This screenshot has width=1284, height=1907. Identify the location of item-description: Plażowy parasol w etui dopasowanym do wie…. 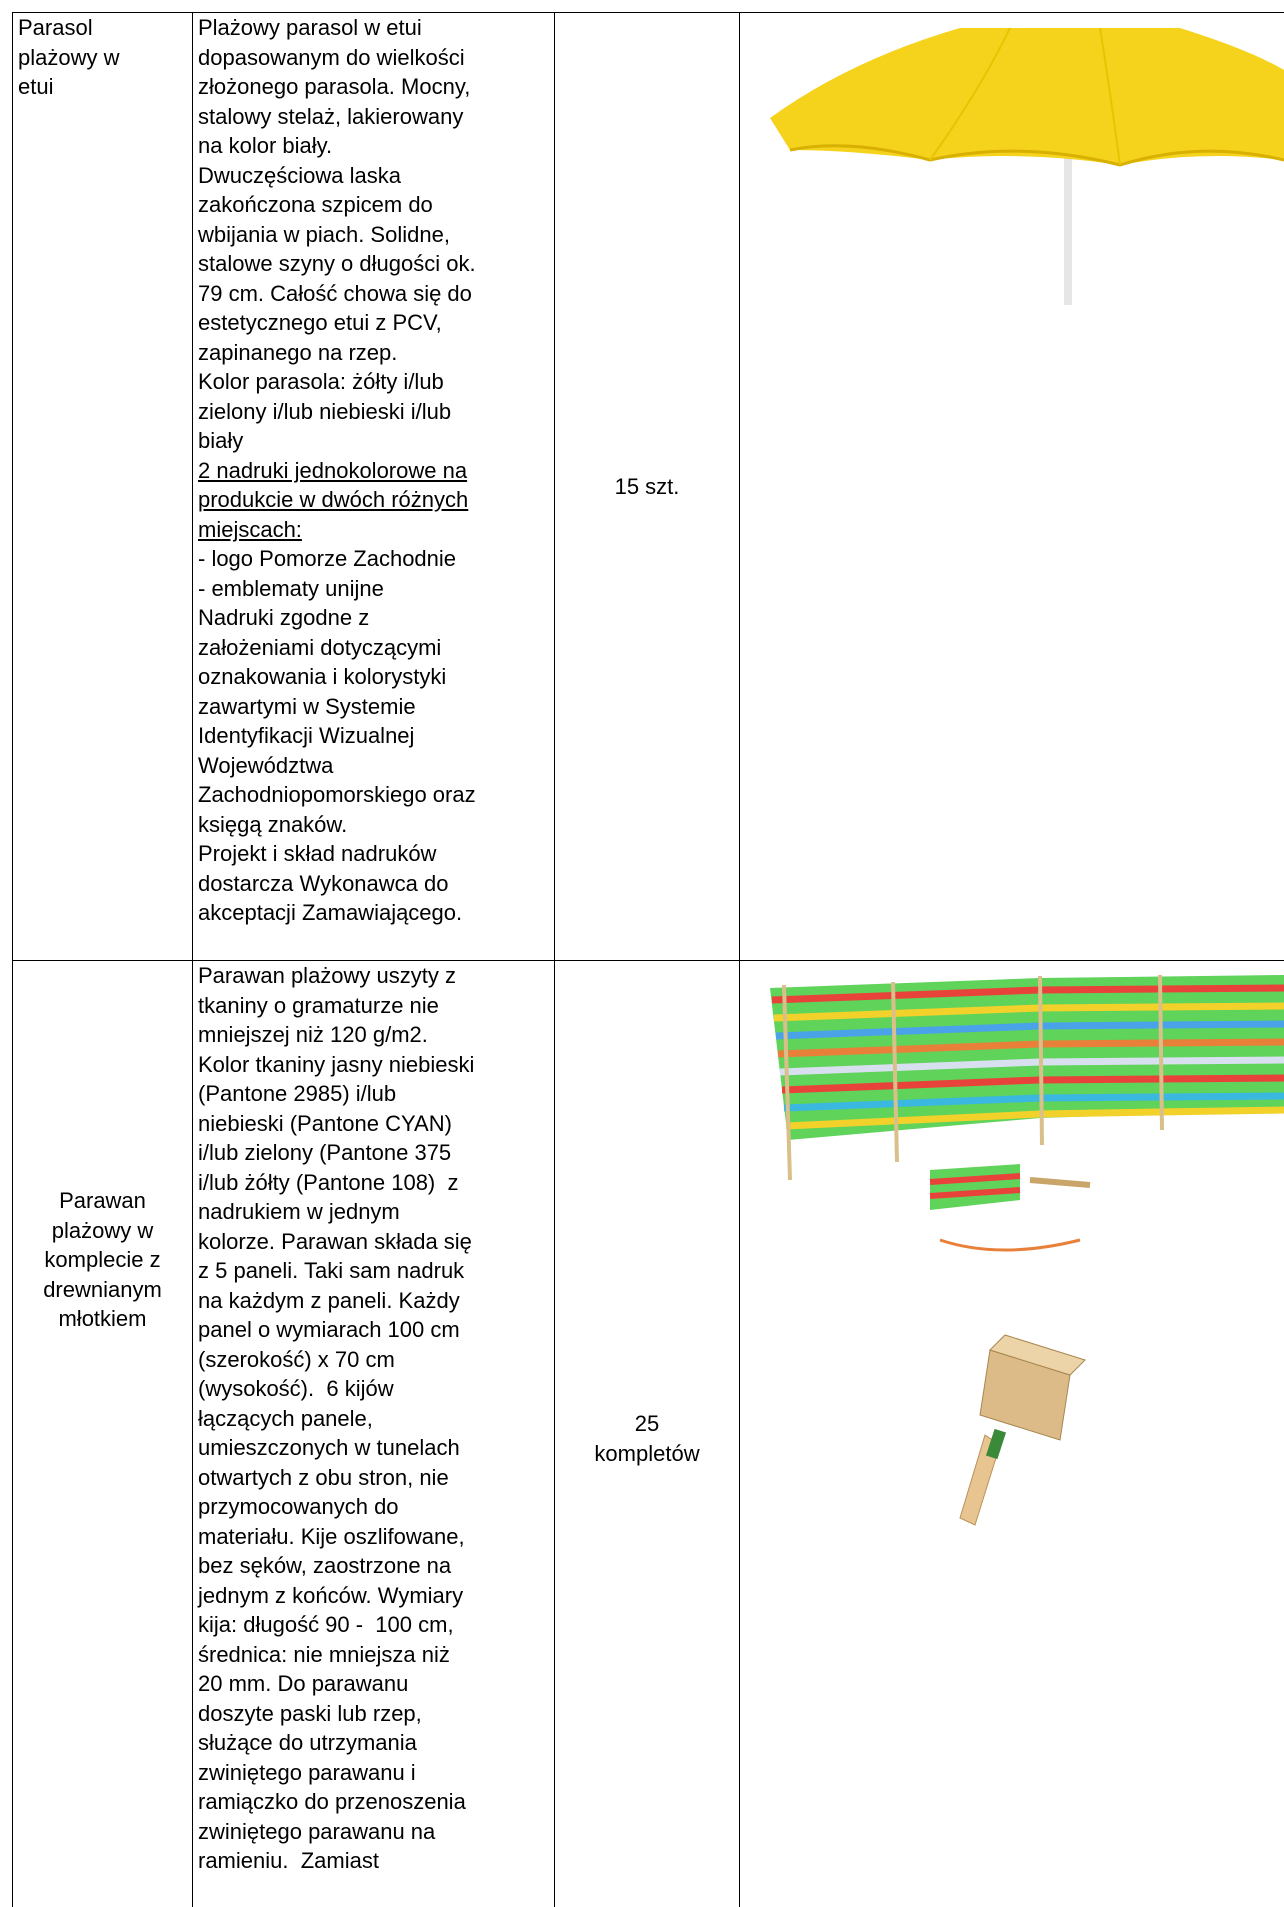
(375, 470).